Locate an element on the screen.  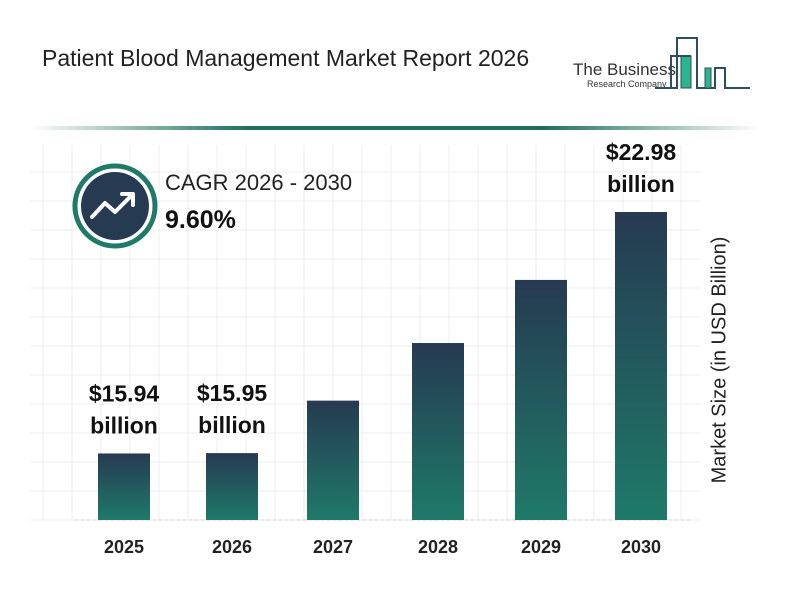
x-tick-label: 2026 is located at coordinates (232, 547).